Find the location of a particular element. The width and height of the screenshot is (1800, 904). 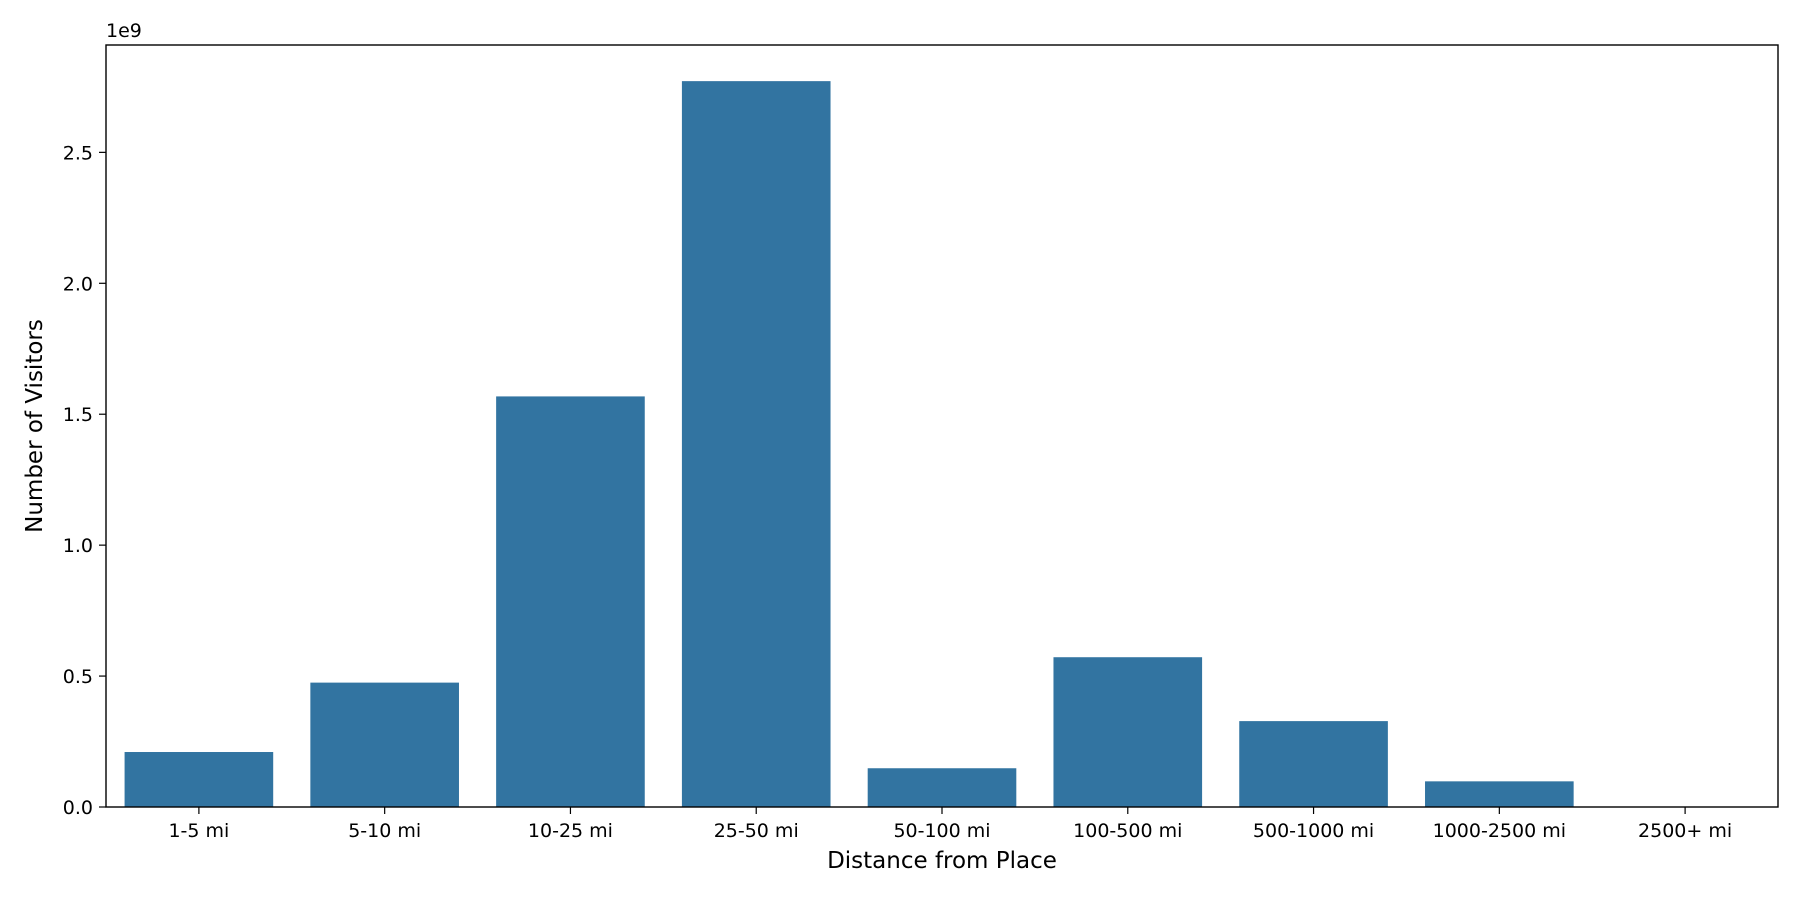

y-tick-label: 2.0 is located at coordinates (78, 284).